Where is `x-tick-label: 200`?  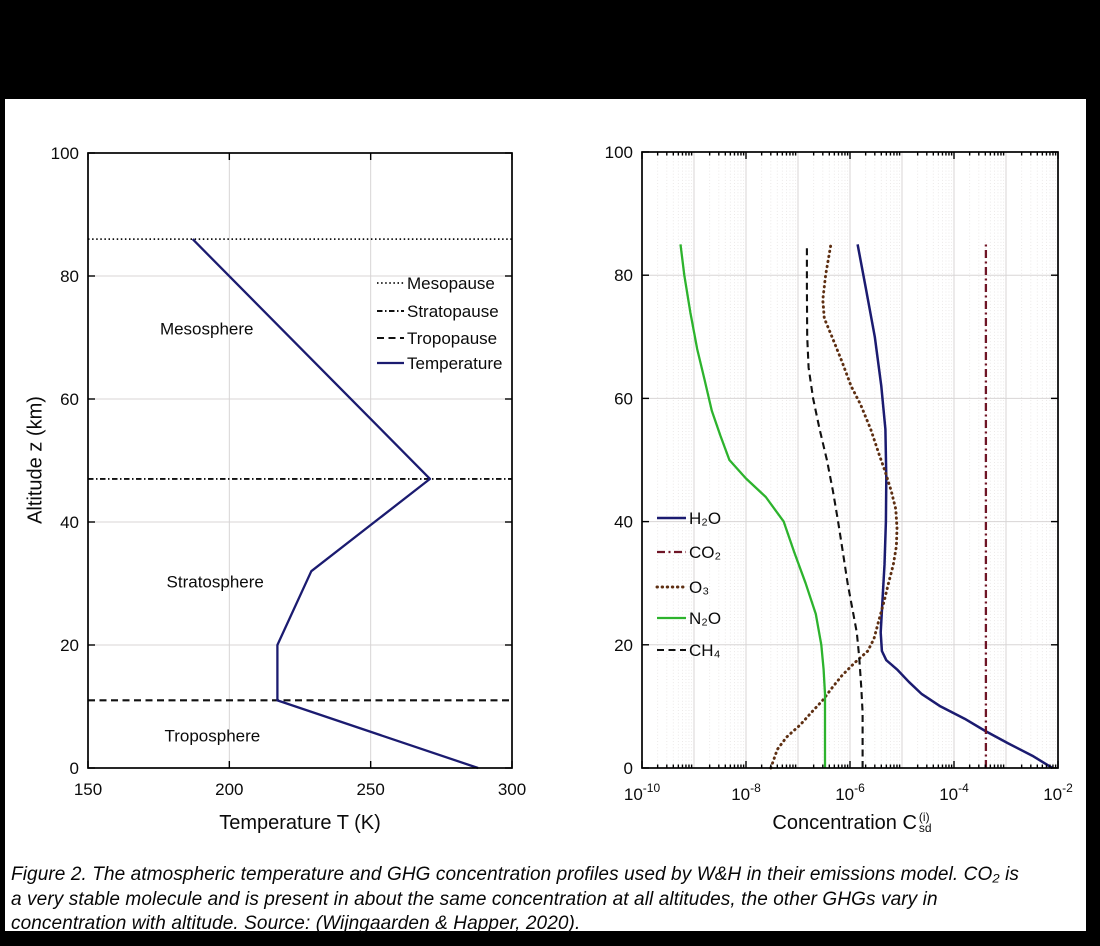 x-tick-label: 200 is located at coordinates (229, 789).